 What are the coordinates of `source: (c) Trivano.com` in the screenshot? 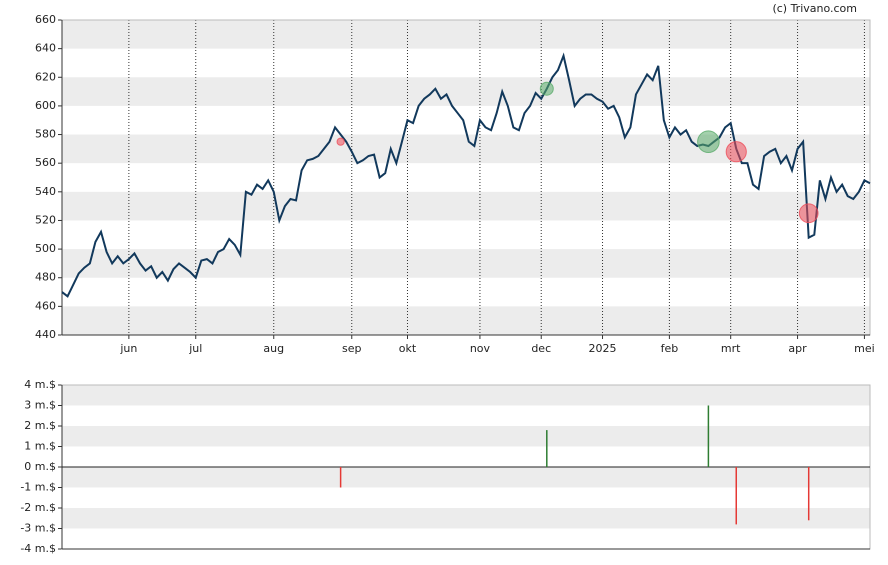 It's located at (814, 8).